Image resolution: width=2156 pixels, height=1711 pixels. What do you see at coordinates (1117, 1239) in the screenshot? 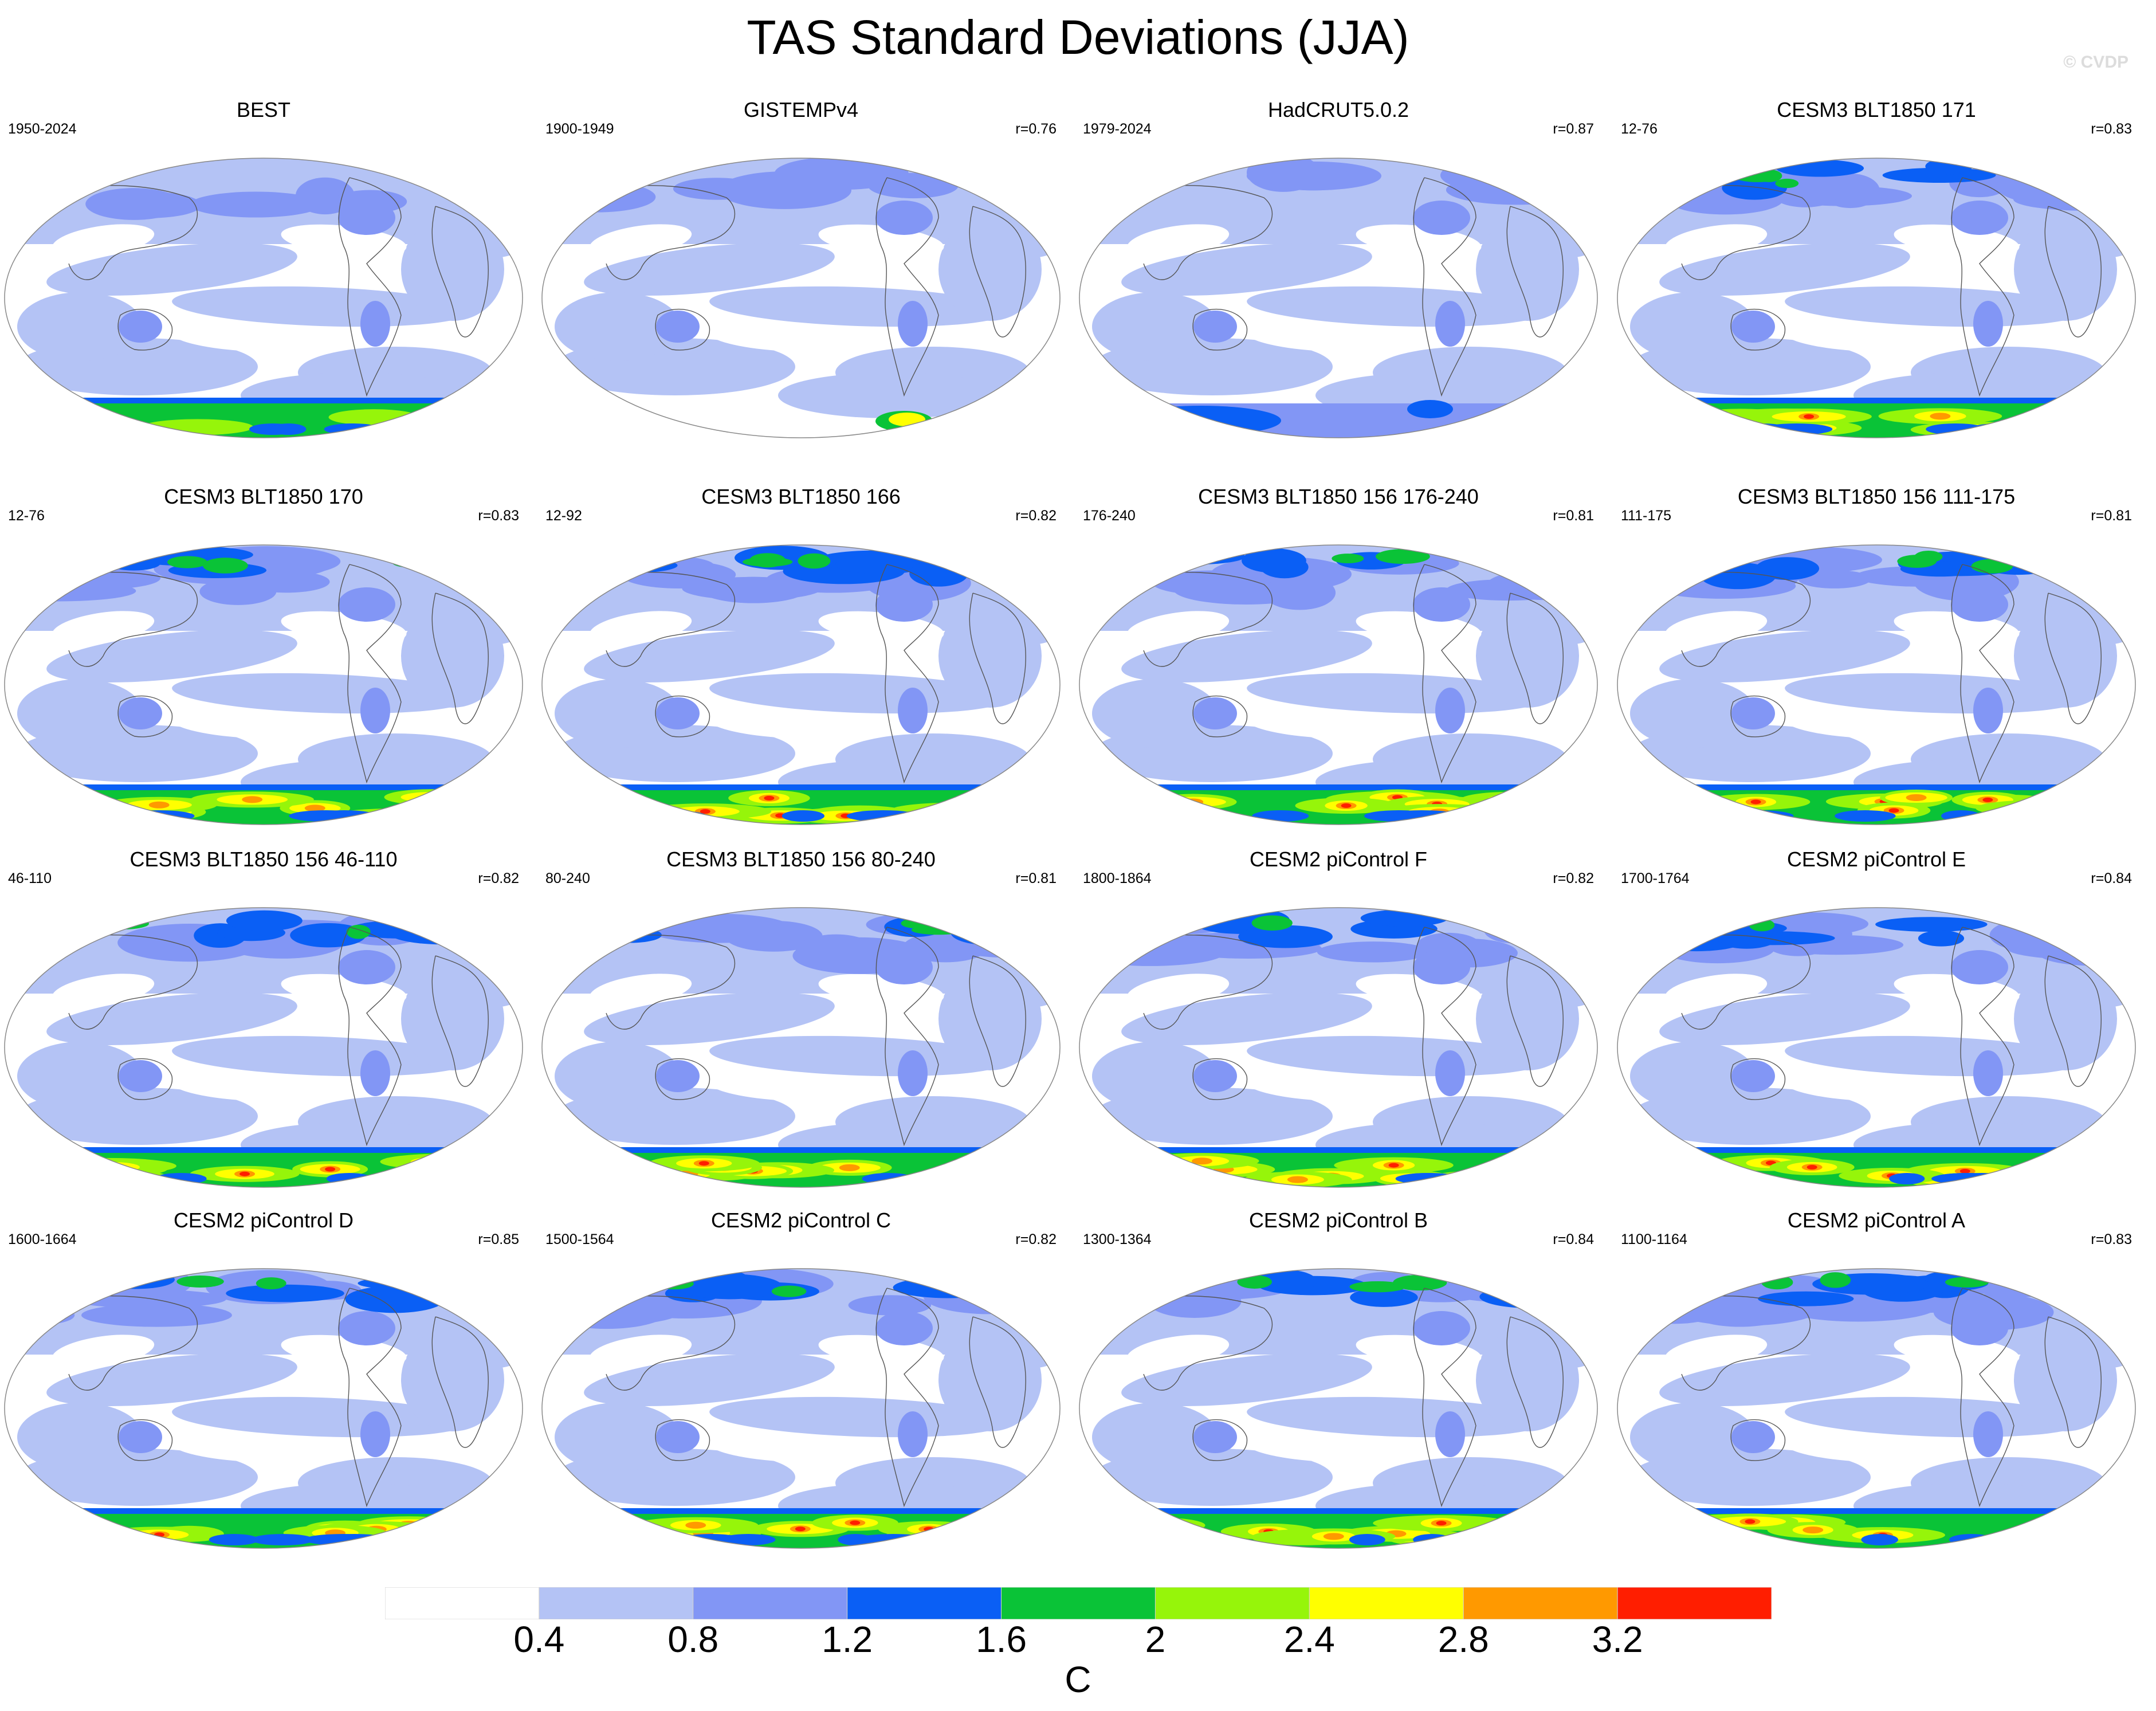
I see `panel-years: 1300-1364` at bounding box center [1117, 1239].